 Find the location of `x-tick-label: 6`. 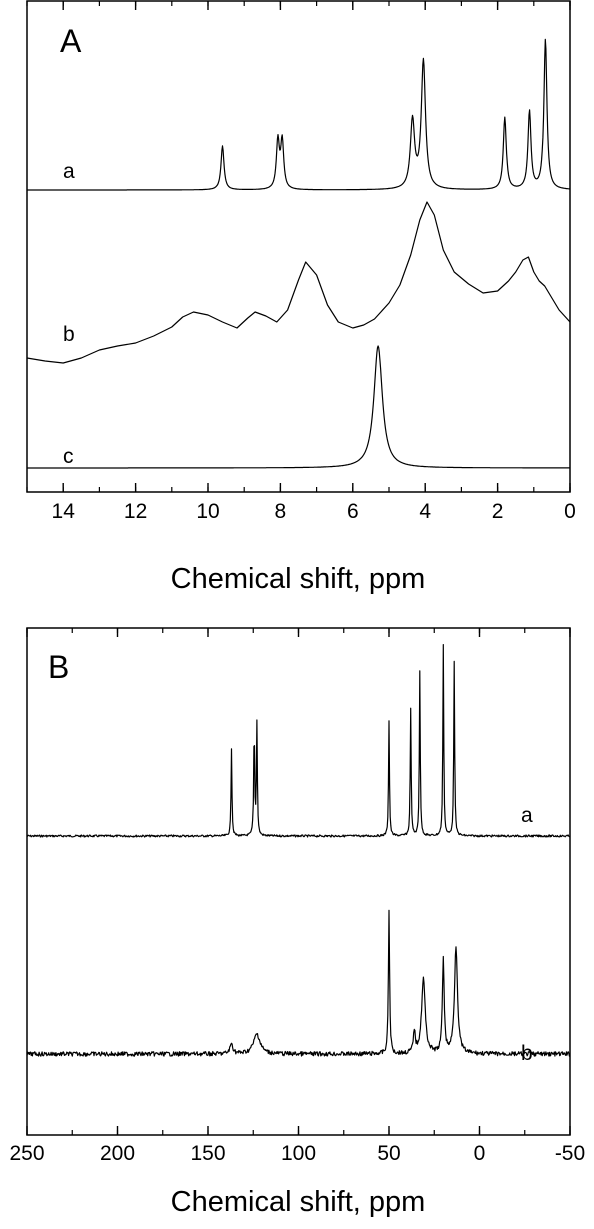

x-tick-label: 6 is located at coordinates (353, 511).